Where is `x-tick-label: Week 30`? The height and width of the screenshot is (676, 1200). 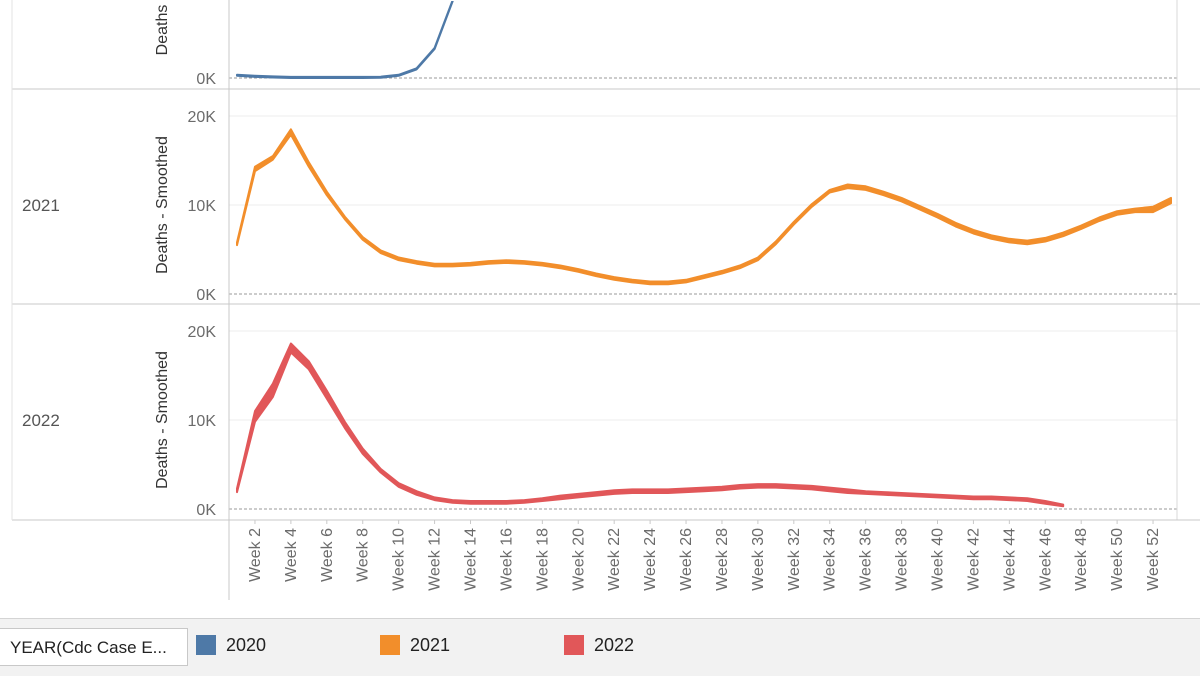 x-tick-label: Week 30 is located at coordinates (758, 559).